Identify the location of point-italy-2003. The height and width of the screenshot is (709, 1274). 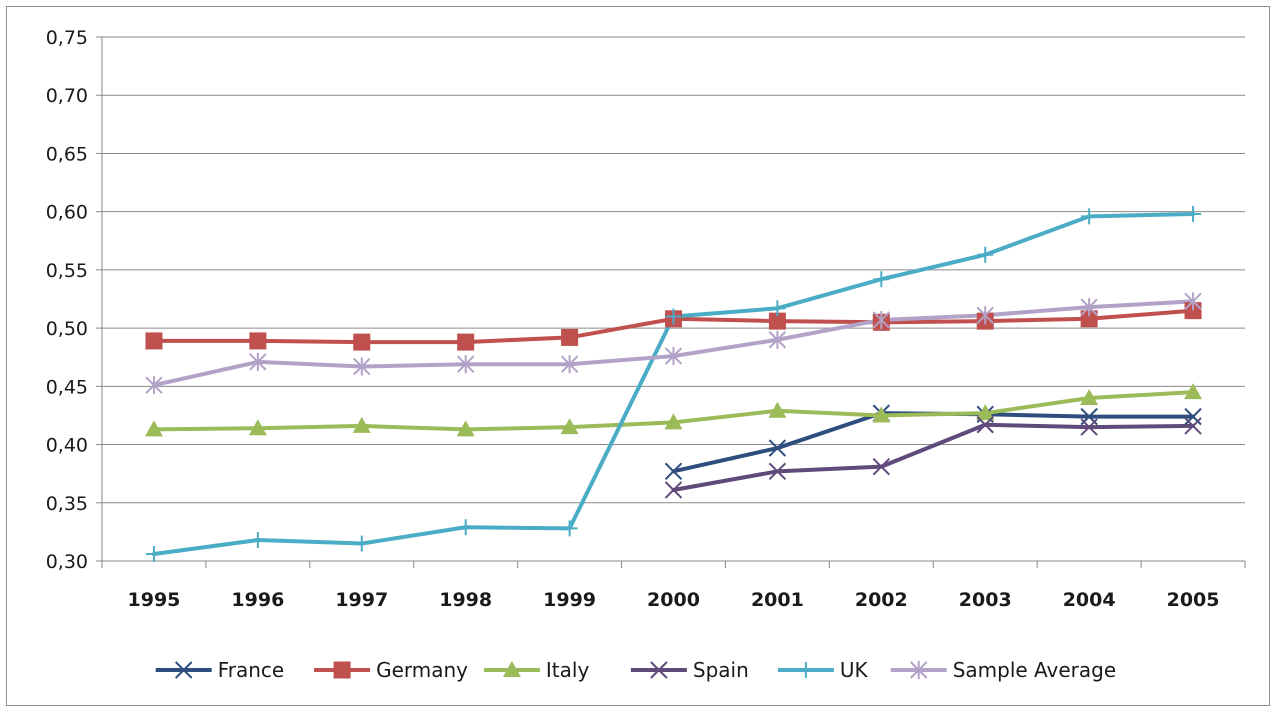
(985, 412).